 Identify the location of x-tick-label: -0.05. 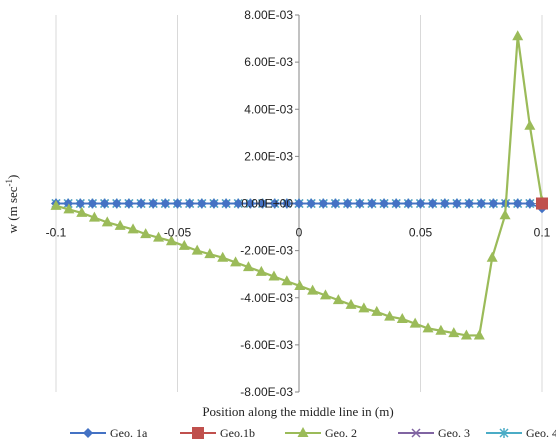
(178, 233).